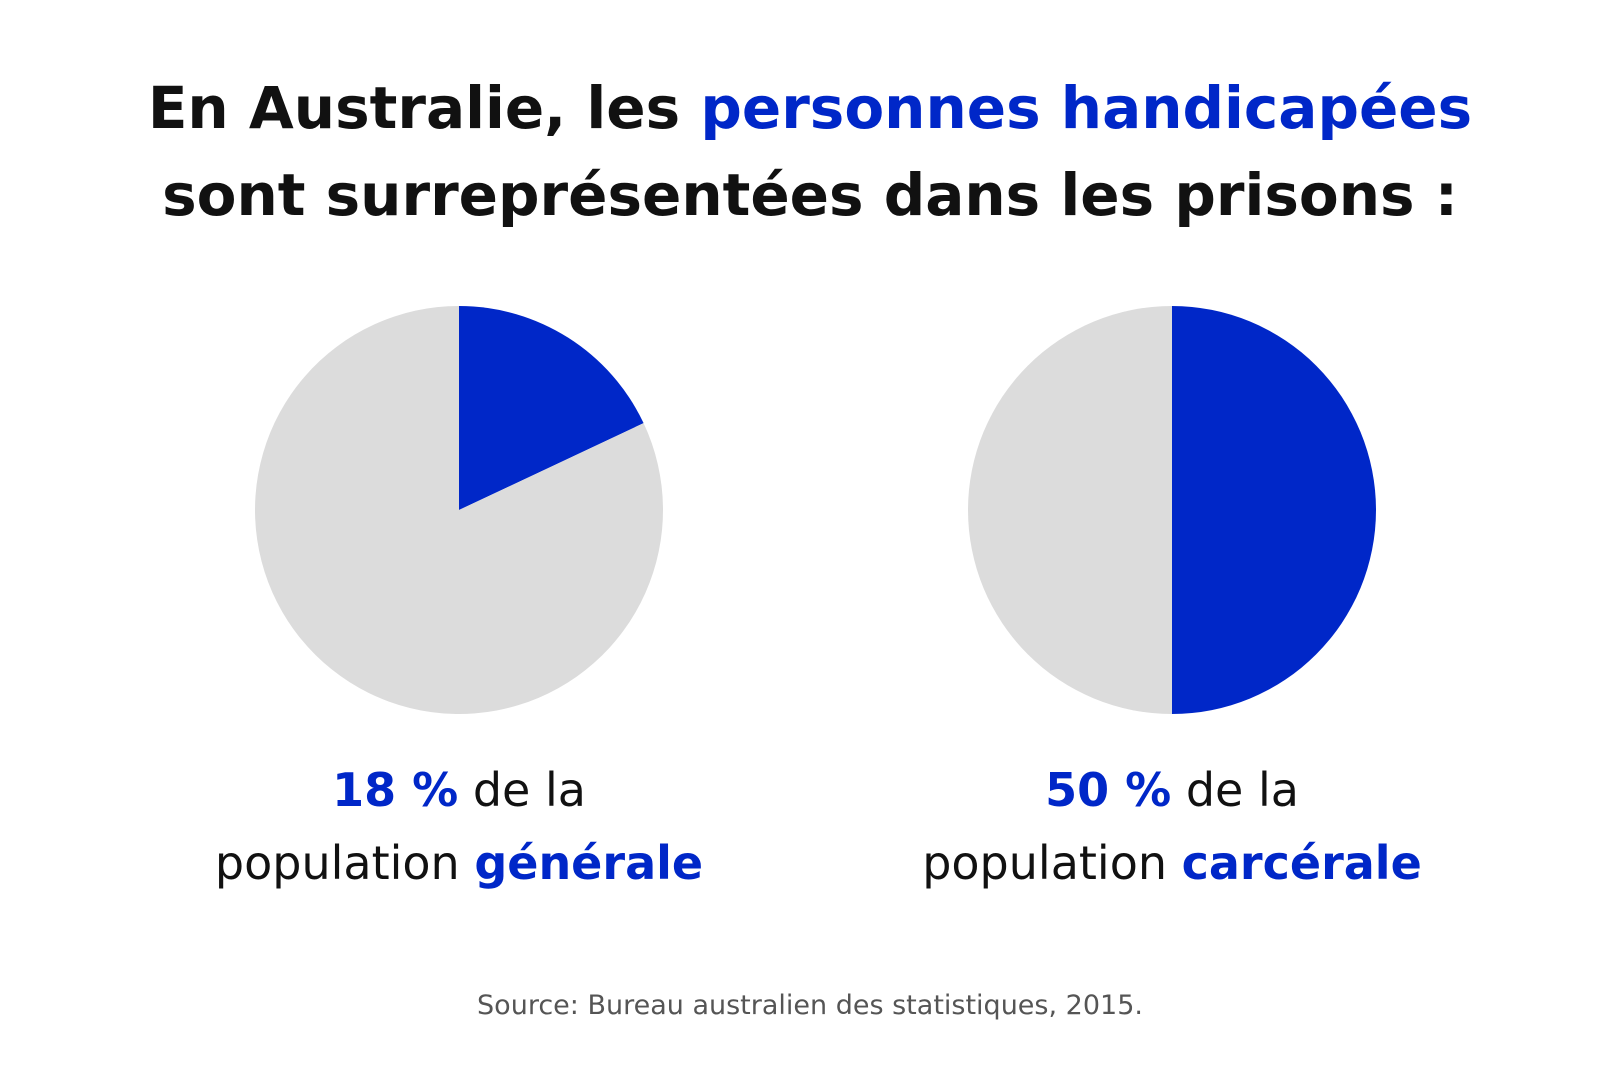  What do you see at coordinates (1108, 790) in the screenshot?
I see `value-label: 50 %` at bounding box center [1108, 790].